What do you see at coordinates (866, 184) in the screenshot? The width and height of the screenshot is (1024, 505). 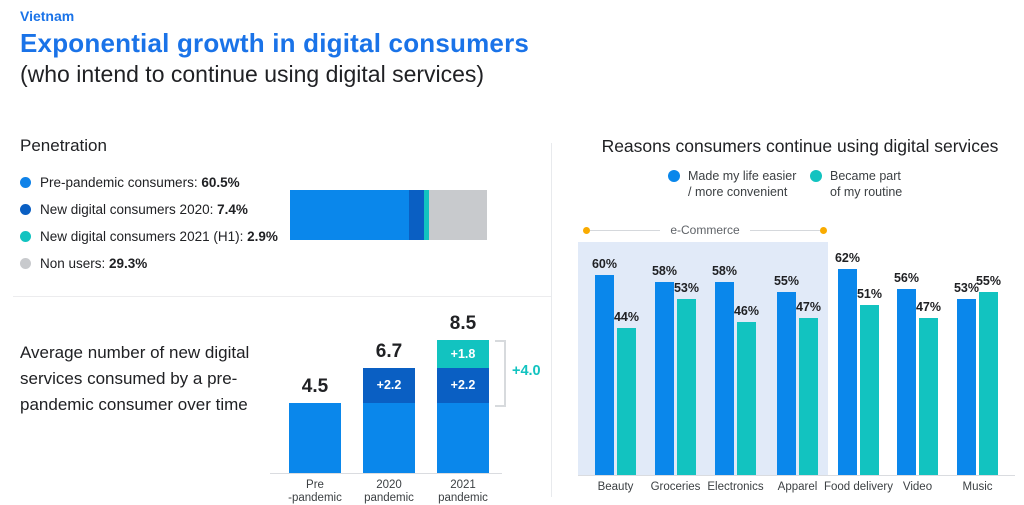 I see `legend-label-routine: Became part of my routine` at bounding box center [866, 184].